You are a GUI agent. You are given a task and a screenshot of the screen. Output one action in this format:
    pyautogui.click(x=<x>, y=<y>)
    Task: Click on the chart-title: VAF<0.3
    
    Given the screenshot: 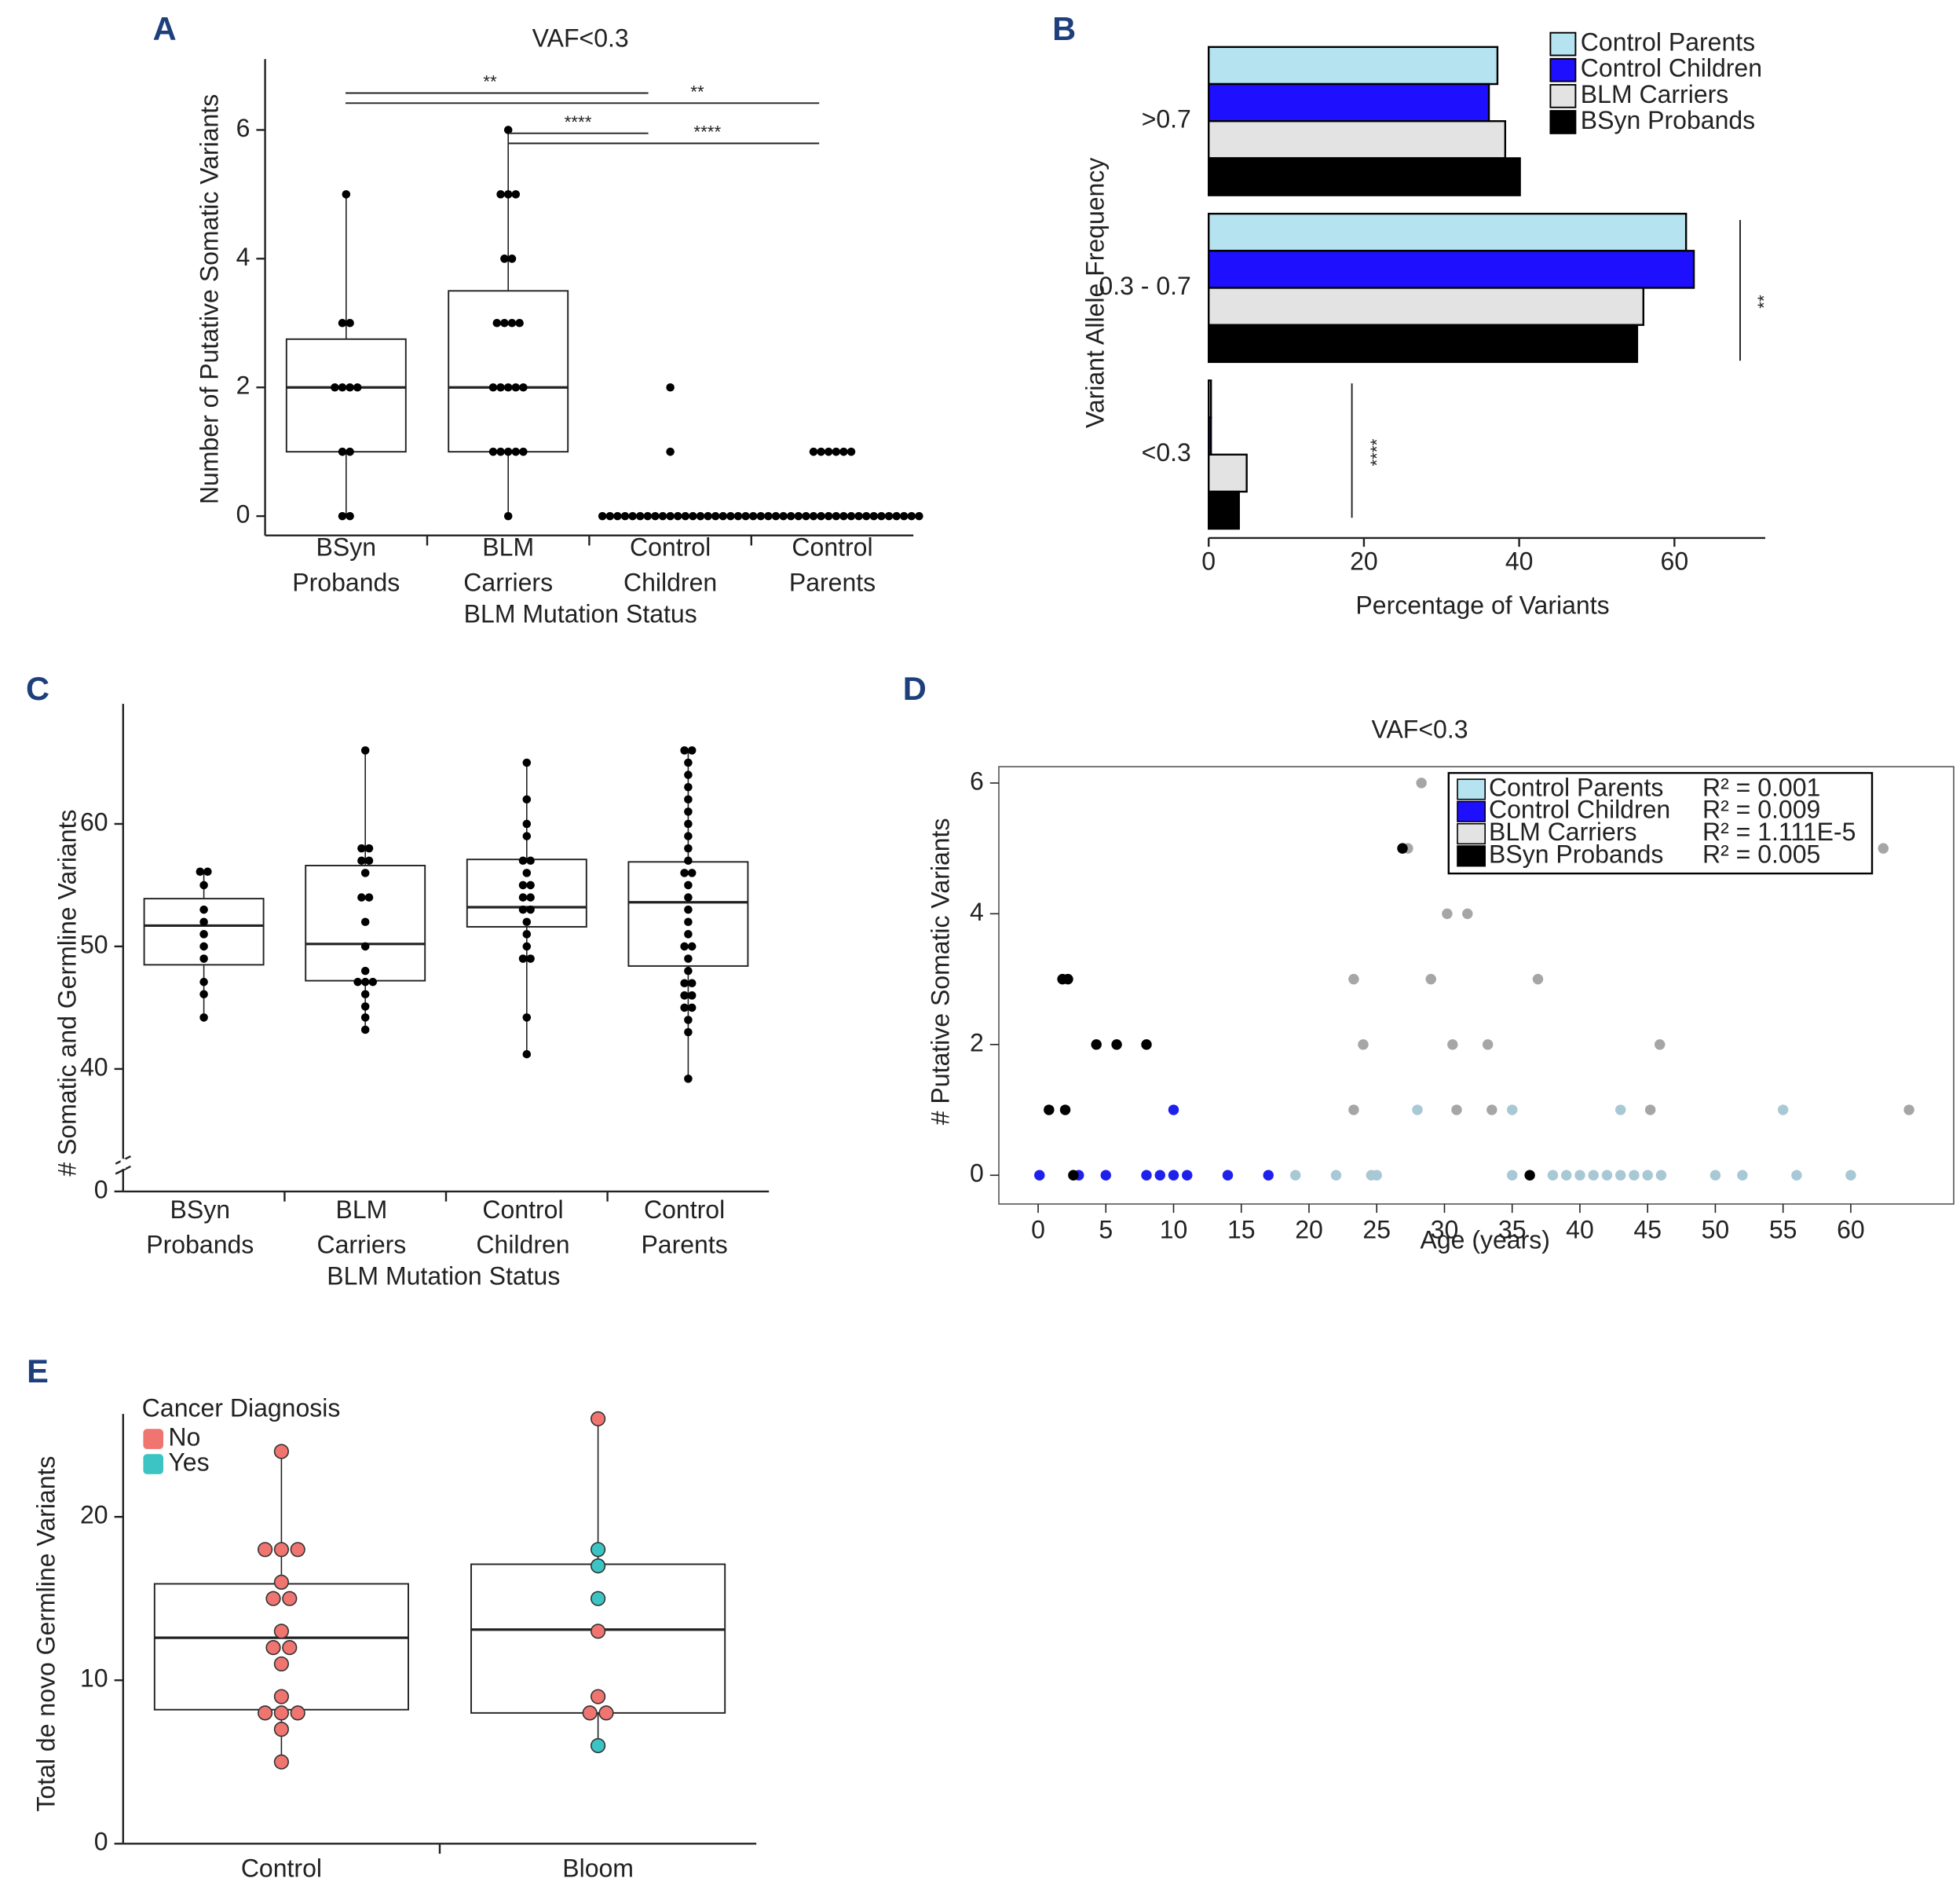 What is the action you would take?
    pyautogui.click(x=580, y=39)
    